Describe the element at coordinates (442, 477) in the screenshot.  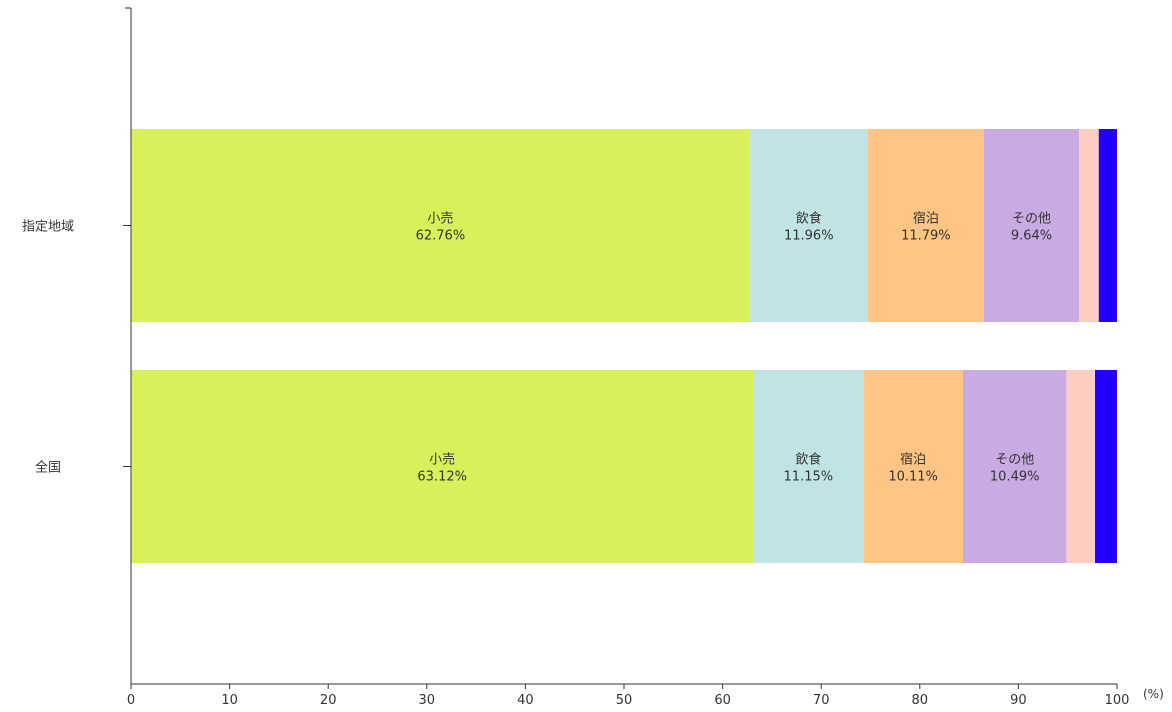
I see `segment-value-label: 63.12%` at that location.